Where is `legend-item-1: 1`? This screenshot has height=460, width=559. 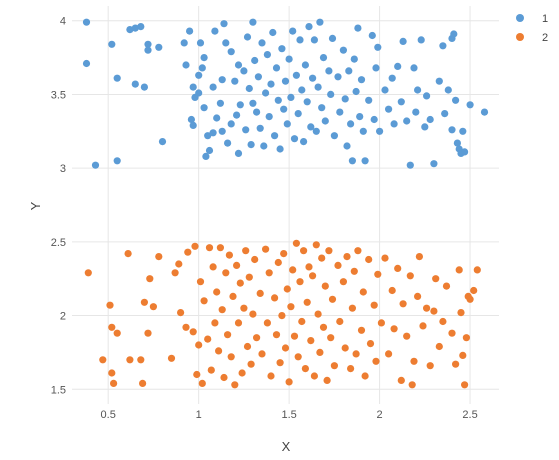
legend-item-1: 1 is located at coordinates (532, 19).